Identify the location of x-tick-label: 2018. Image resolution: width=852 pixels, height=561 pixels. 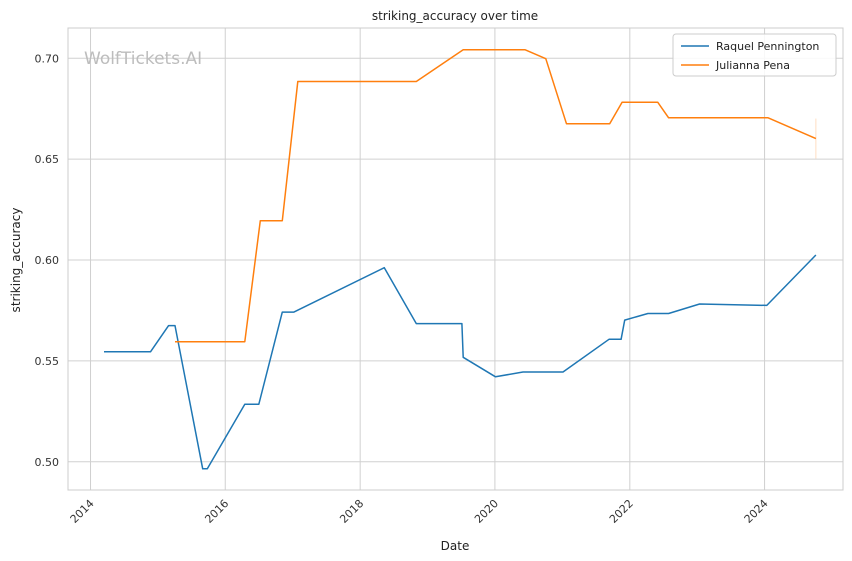
(351, 511).